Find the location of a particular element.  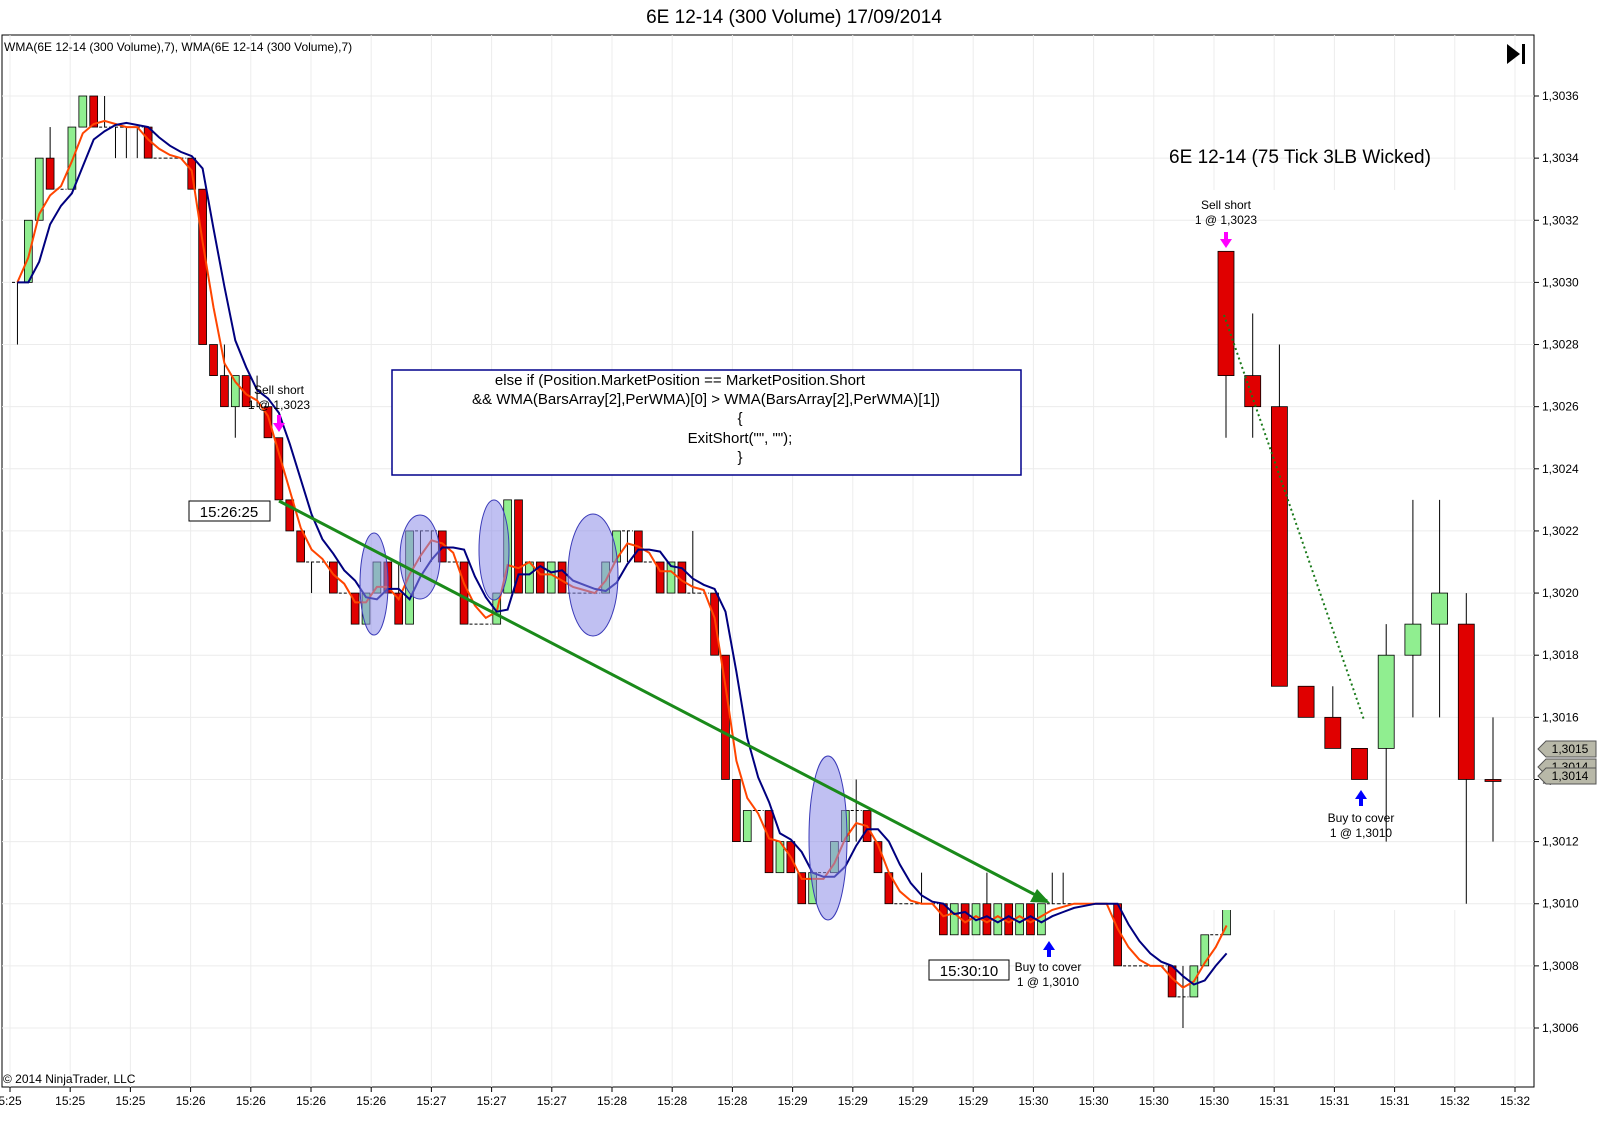

y-tick-label: 1,3006 is located at coordinates (1560, 1028).